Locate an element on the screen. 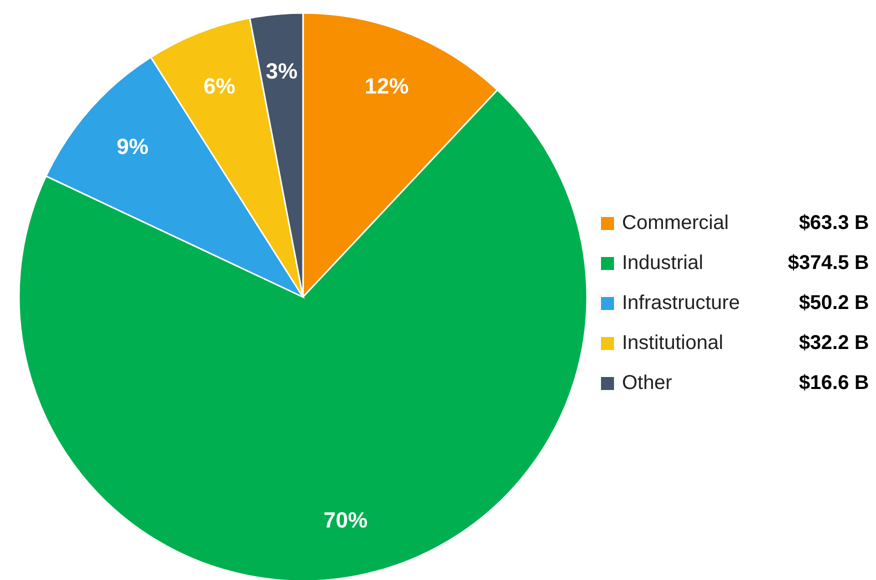 The width and height of the screenshot is (876, 580). data-label: 3% is located at coordinates (282, 71).